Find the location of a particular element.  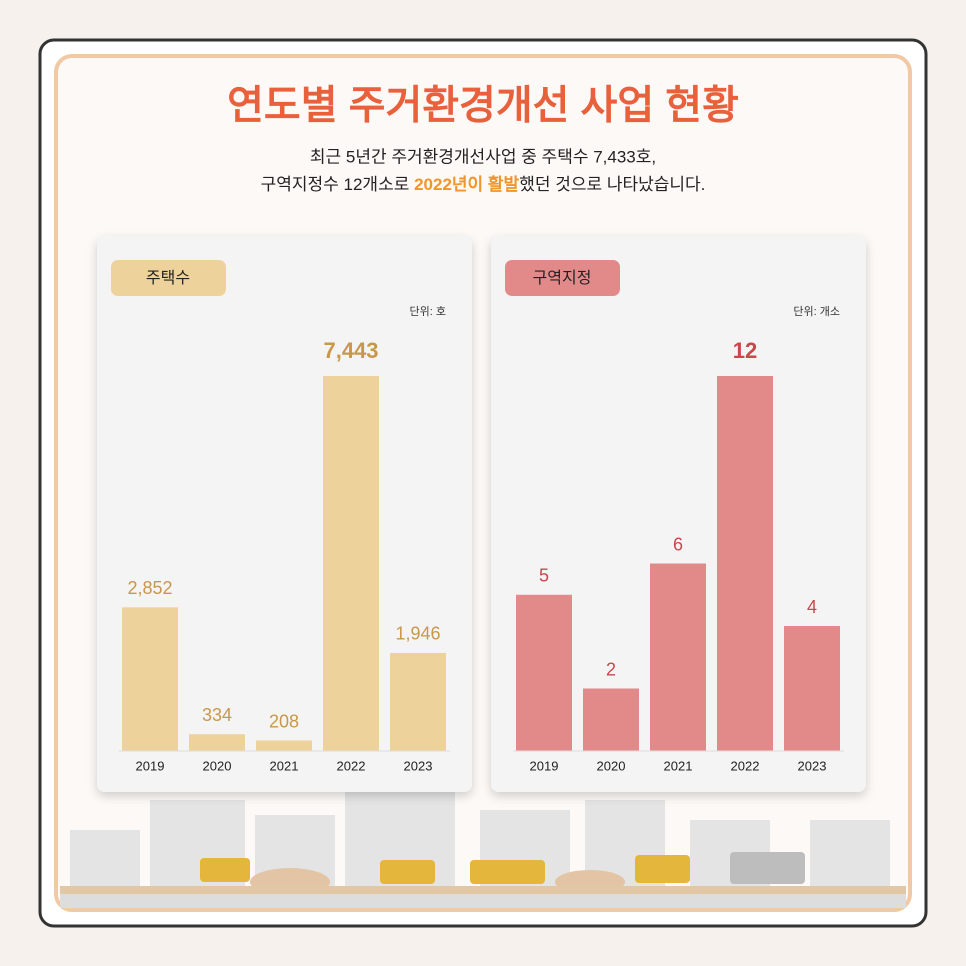

value-label: 5 is located at coordinates (544, 576).